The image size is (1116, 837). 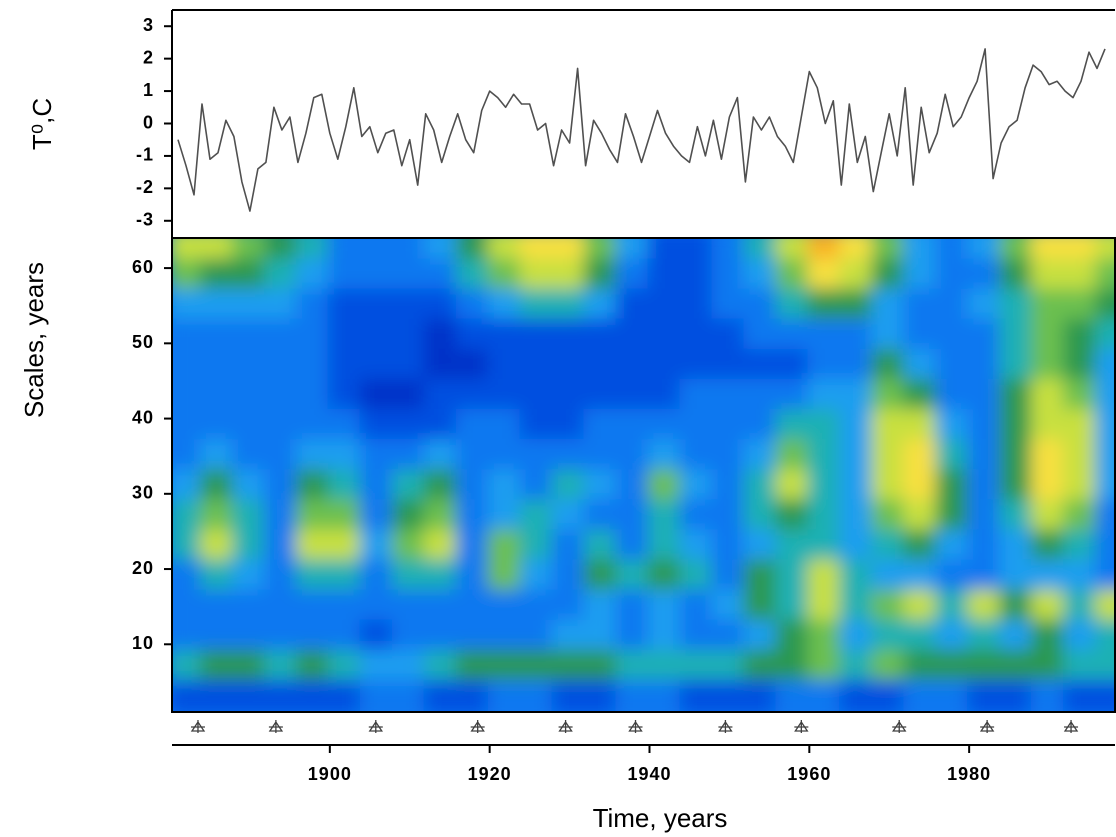 I want to click on y-tick-label: 0, so click(x=148, y=122).